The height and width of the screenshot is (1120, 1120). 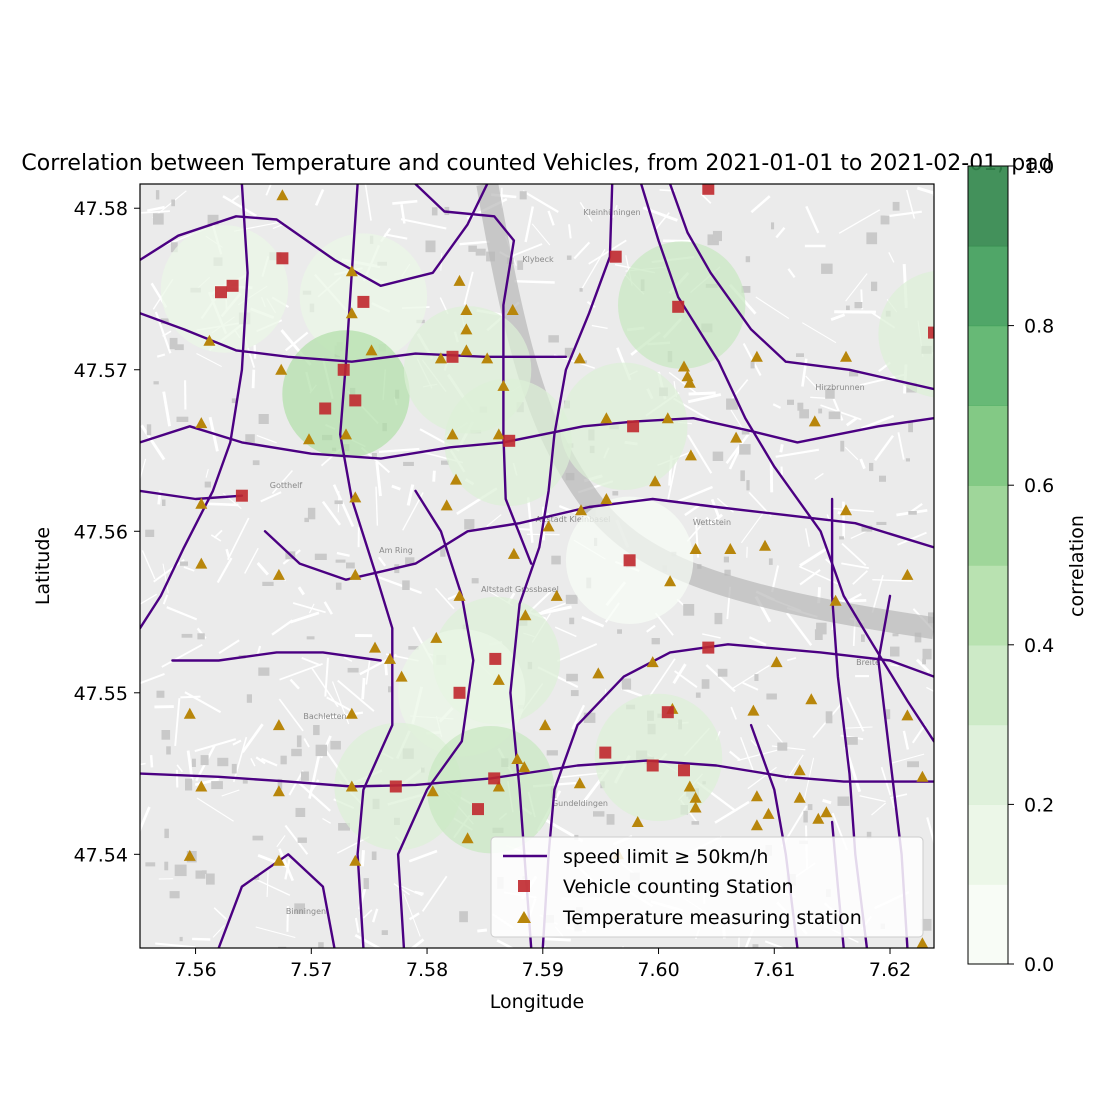 What do you see at coordinates (435, 718) in the screenshot?
I see `speed-limit-road` at bounding box center [435, 718].